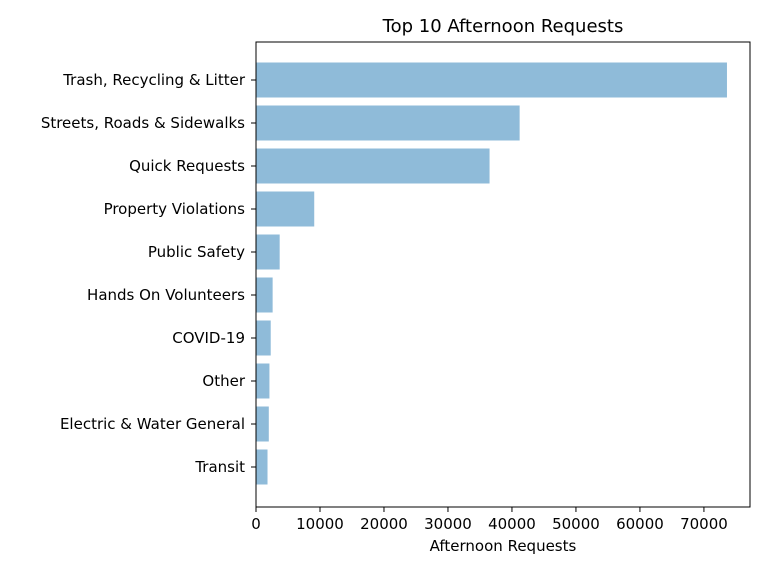 Image resolution: width=768 pixels, height=576 pixels. Describe the element at coordinates (223, 381) in the screenshot. I see `y-tick-label: Other` at that location.